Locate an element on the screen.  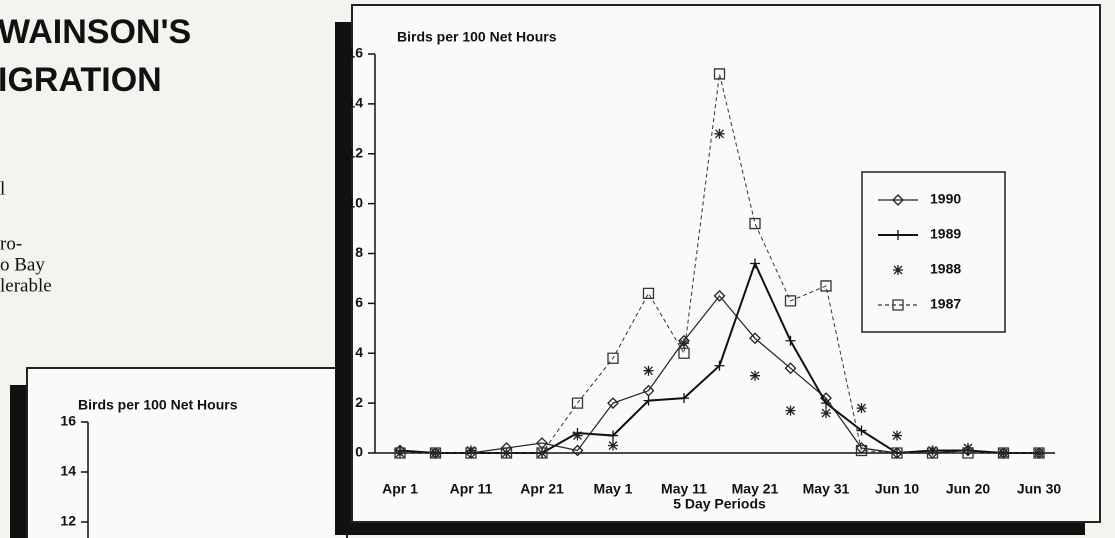
body-text: ro- is located at coordinates (11, 243).